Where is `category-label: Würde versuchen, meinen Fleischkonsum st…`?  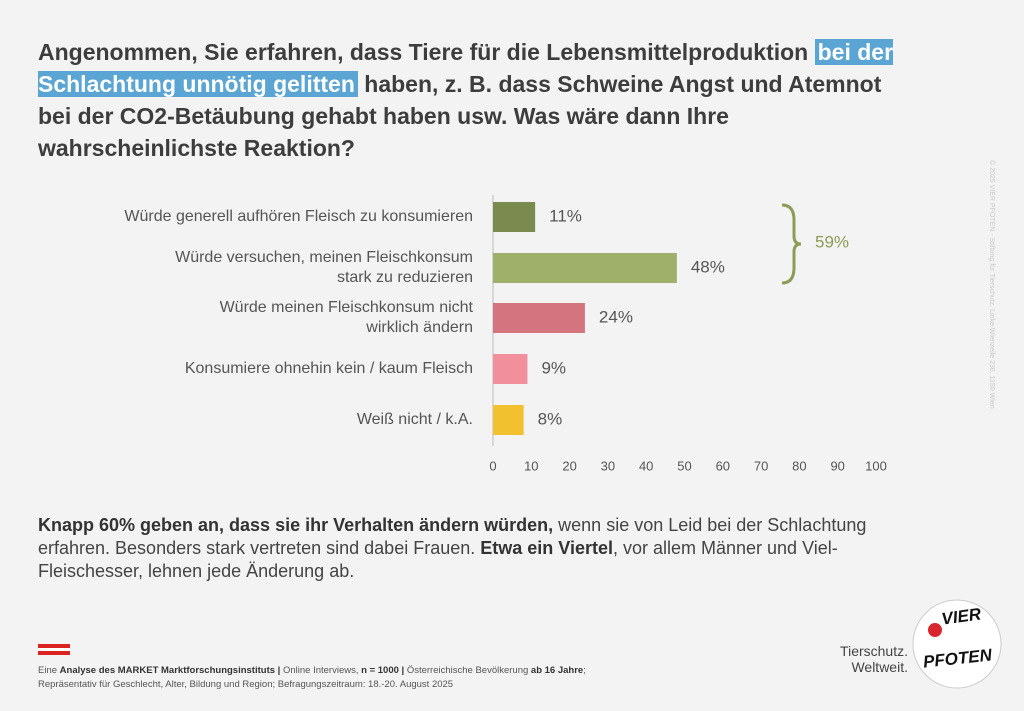 category-label: Würde versuchen, meinen Fleischkonsum st… is located at coordinates (324, 267).